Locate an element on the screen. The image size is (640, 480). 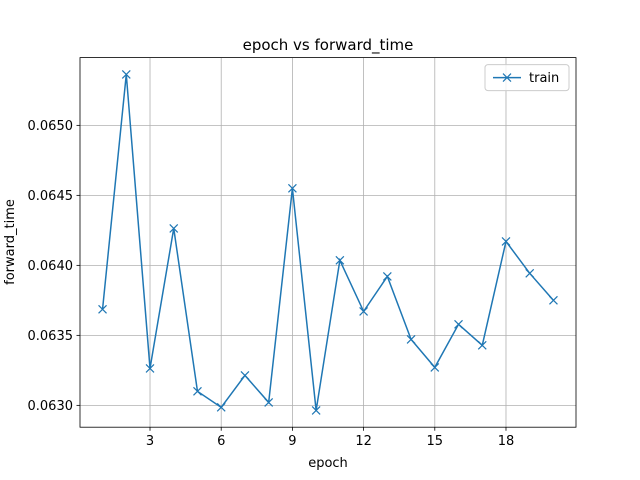
y-tick-label: 0.0630 is located at coordinates (51, 406).